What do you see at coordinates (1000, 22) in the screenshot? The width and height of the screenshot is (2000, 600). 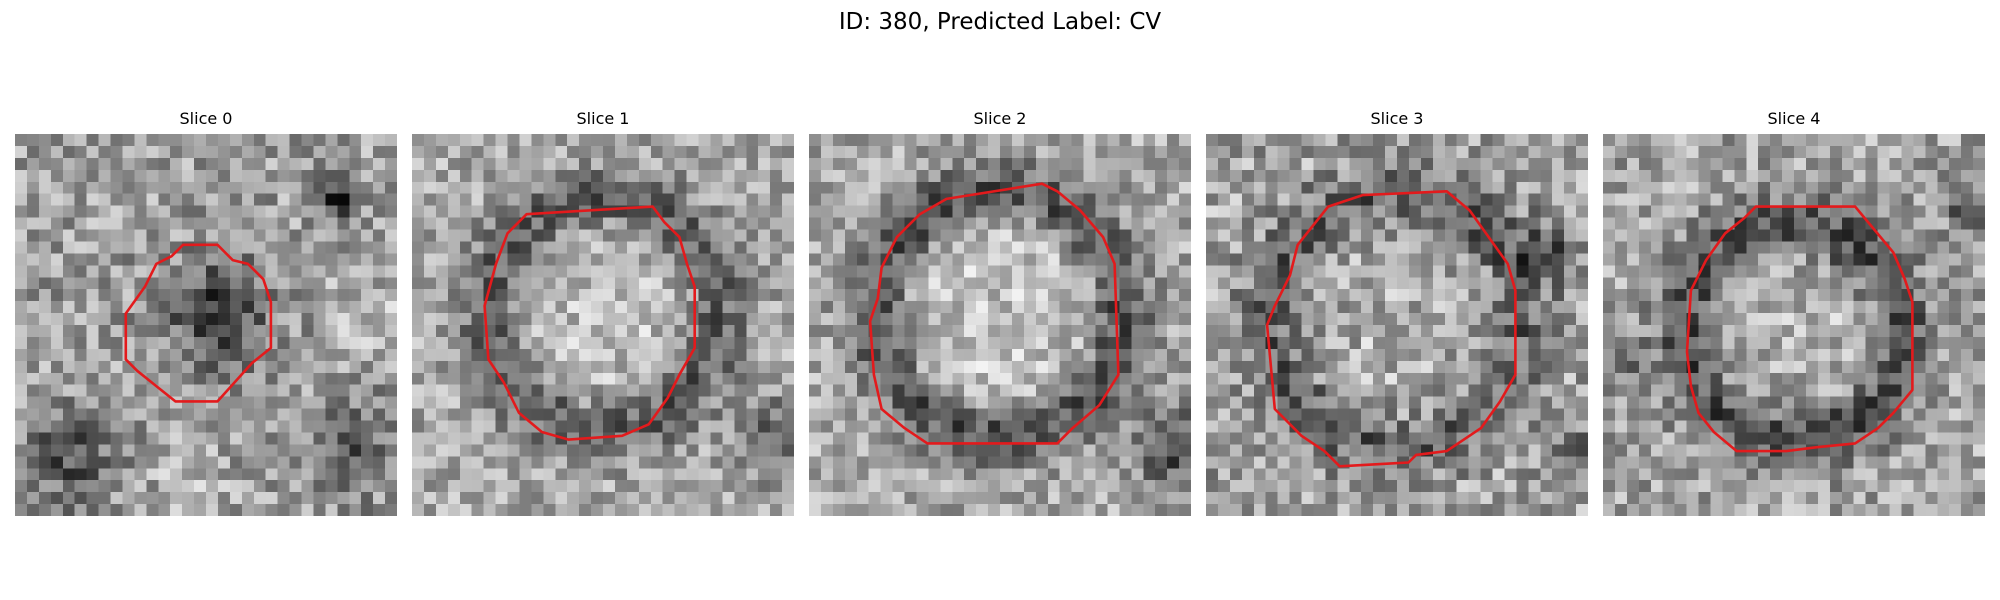 I see `figure-title: ID: 380, Predicted Label: CV` at bounding box center [1000, 22].